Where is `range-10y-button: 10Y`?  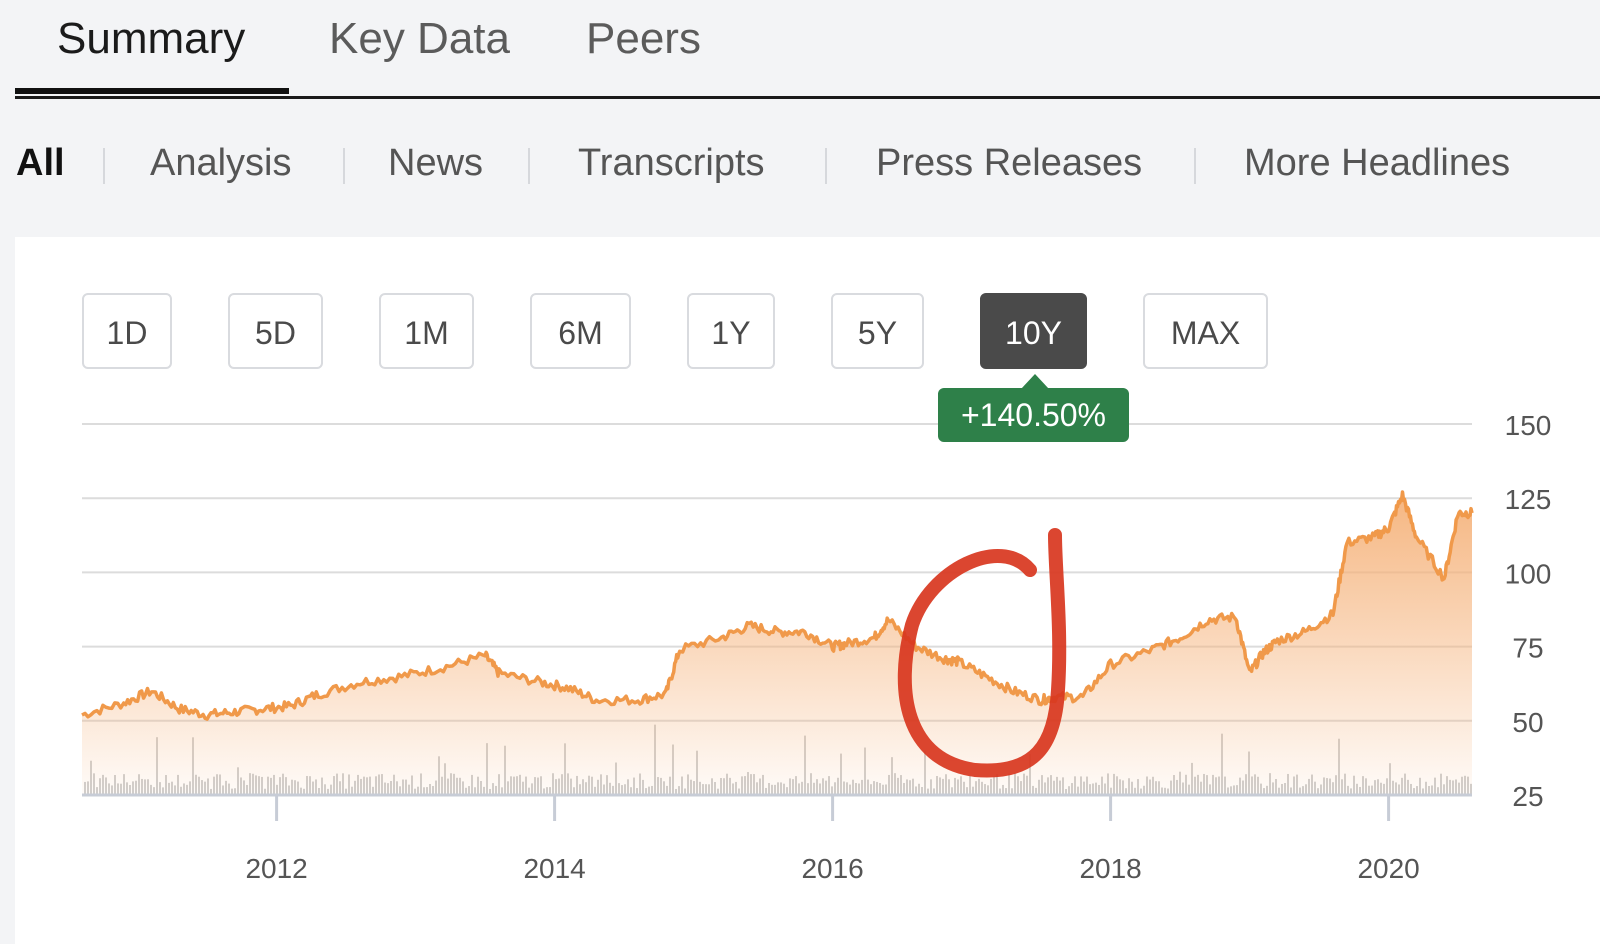 range-10y-button: 10Y is located at coordinates (1033, 331).